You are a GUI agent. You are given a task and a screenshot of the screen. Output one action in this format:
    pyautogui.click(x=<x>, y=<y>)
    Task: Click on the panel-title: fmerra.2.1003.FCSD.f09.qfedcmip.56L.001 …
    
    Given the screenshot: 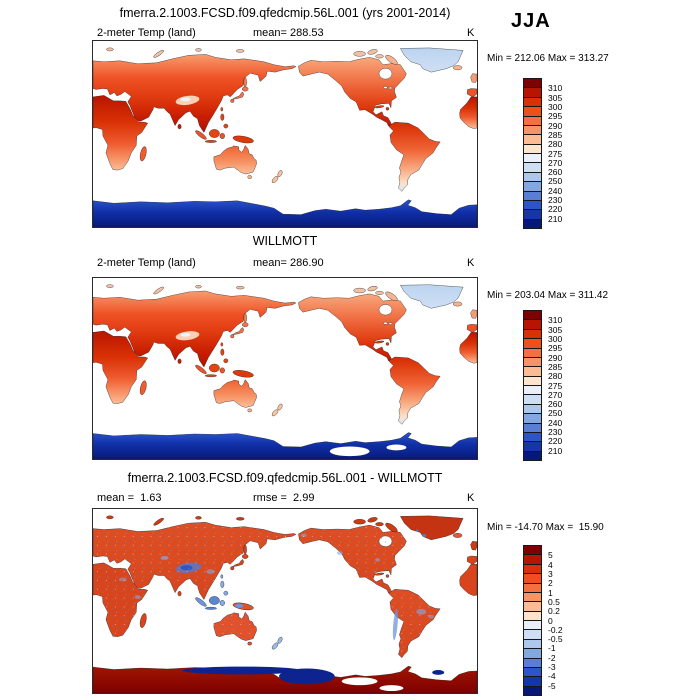 What is the action you would take?
    pyautogui.click(x=285, y=478)
    